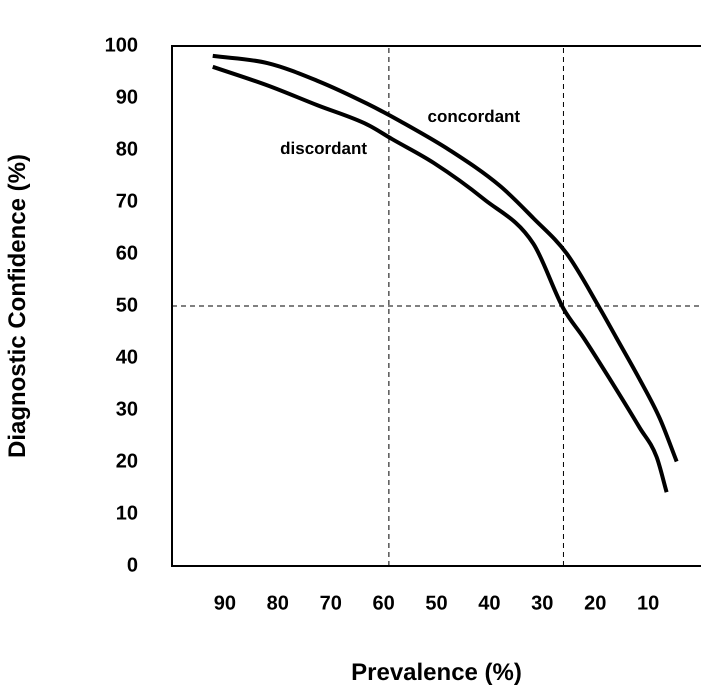 This screenshot has height=692, width=701. What do you see at coordinates (127, 253) in the screenshot?
I see `y-tick-label: 60` at bounding box center [127, 253].